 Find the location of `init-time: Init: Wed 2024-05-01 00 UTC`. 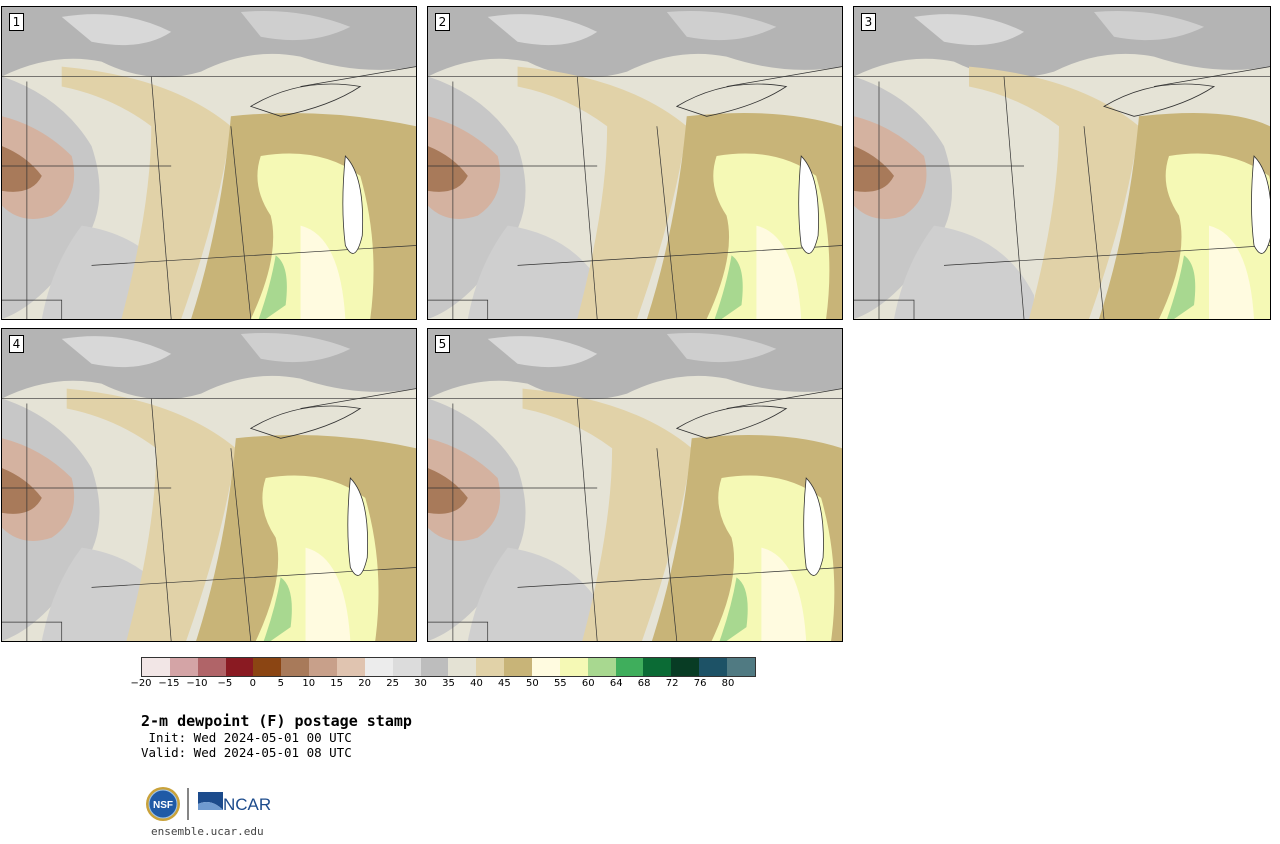

init-time: Init: Wed 2024-05-01 00 UTC is located at coordinates (246, 737).